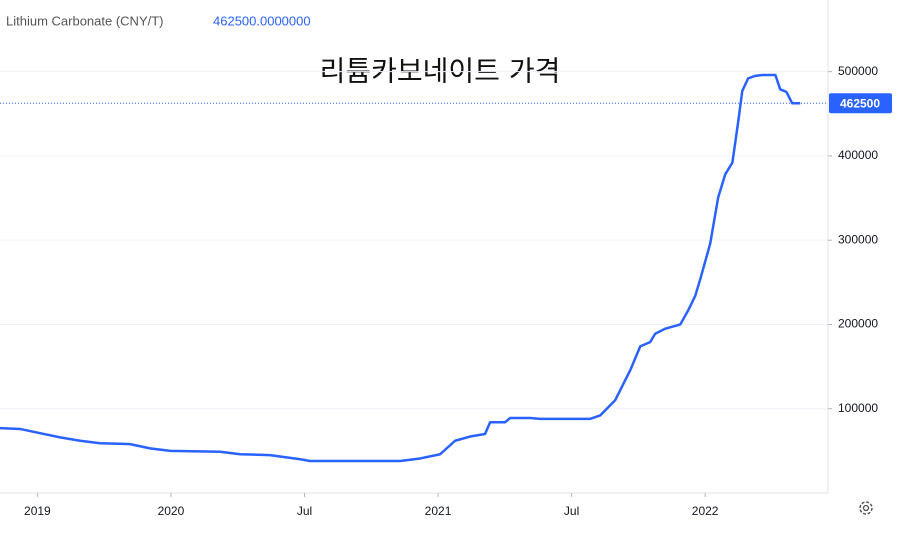 Image resolution: width=908 pixels, height=537 pixels. I want to click on x-tick-label: 2020, so click(171, 511).